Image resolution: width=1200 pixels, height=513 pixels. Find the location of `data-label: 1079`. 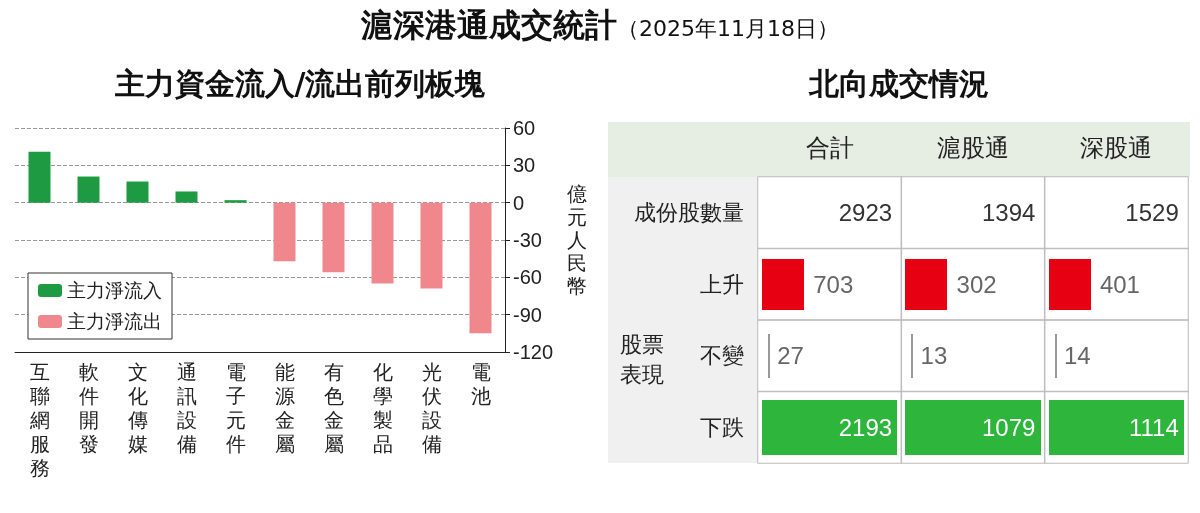

data-label: 1079 is located at coordinates (1009, 427).